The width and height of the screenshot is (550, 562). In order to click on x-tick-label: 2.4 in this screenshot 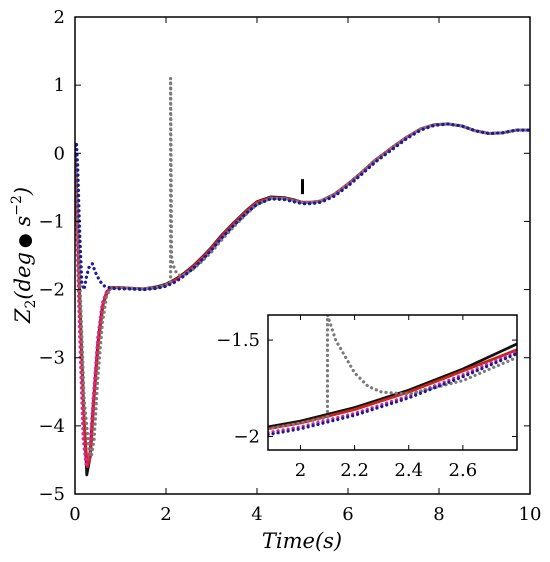, I will do `click(408, 470)`.